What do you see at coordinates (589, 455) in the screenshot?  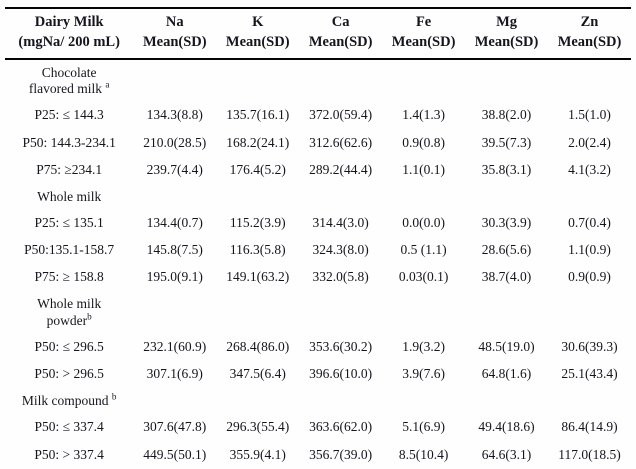 I see `cell-zn-mean-sd: 117.0(18.5)` at bounding box center [589, 455].